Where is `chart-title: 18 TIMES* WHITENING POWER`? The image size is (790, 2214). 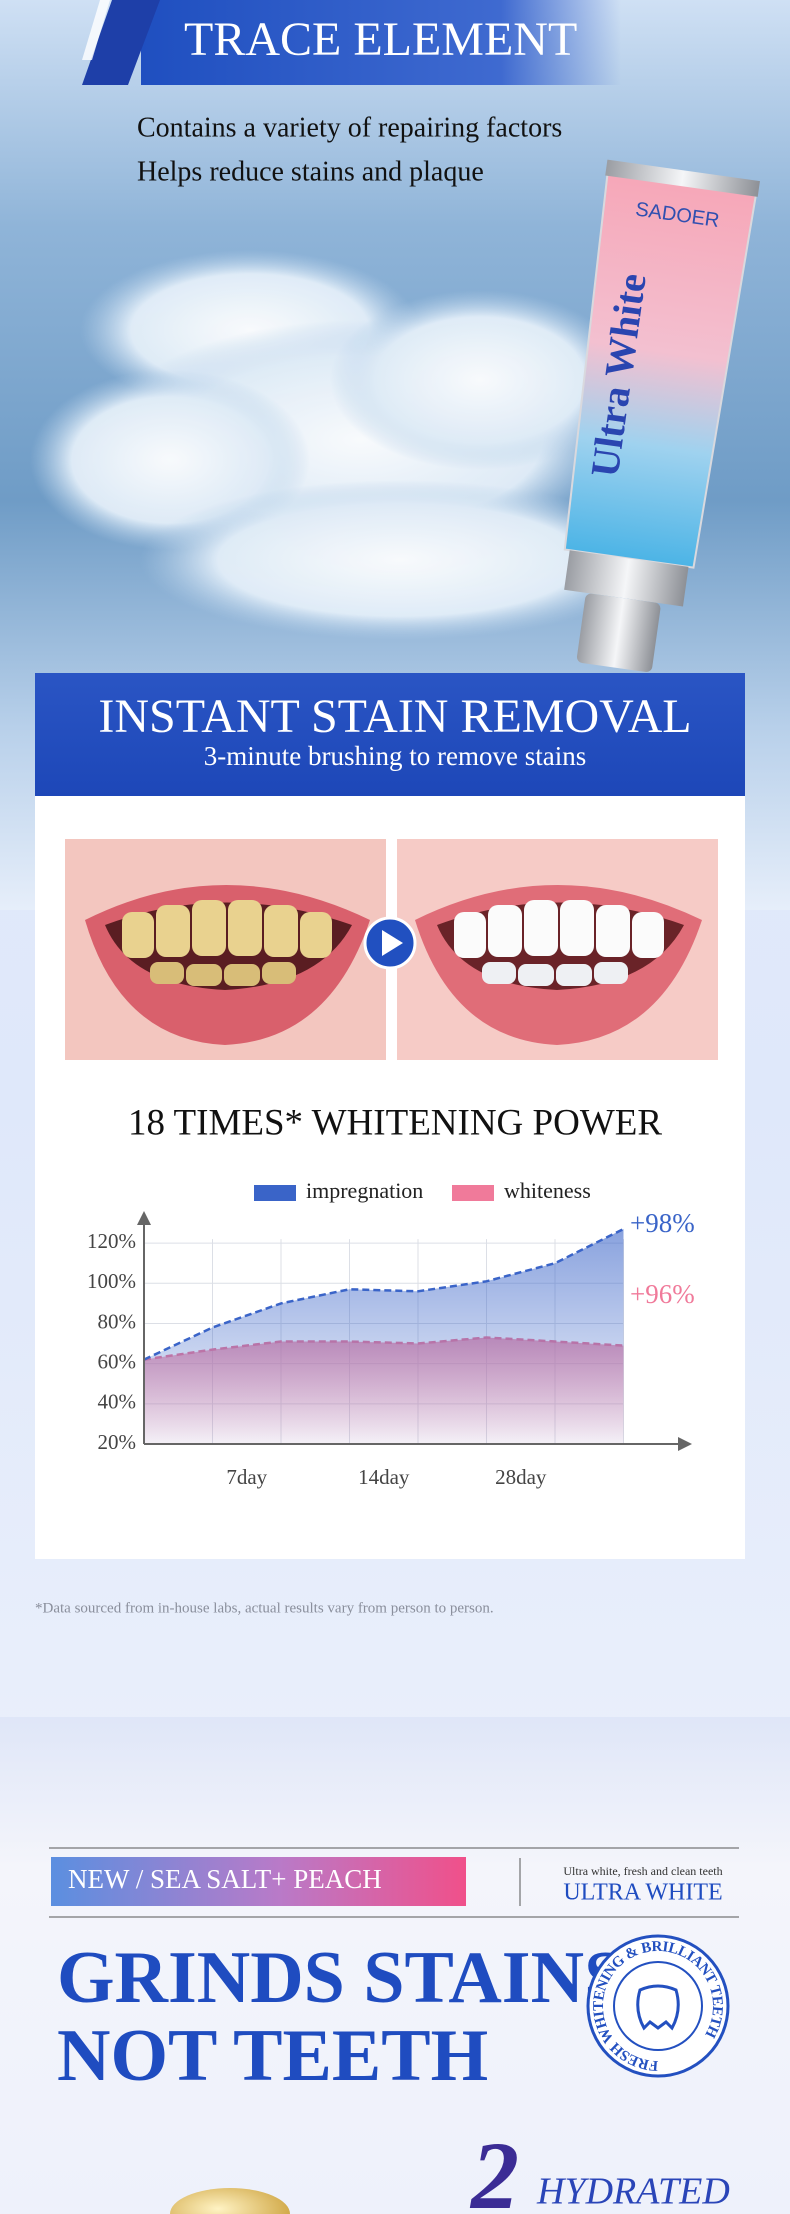 chart-title: 18 TIMES* WHITENING POWER is located at coordinates (395, 1122).